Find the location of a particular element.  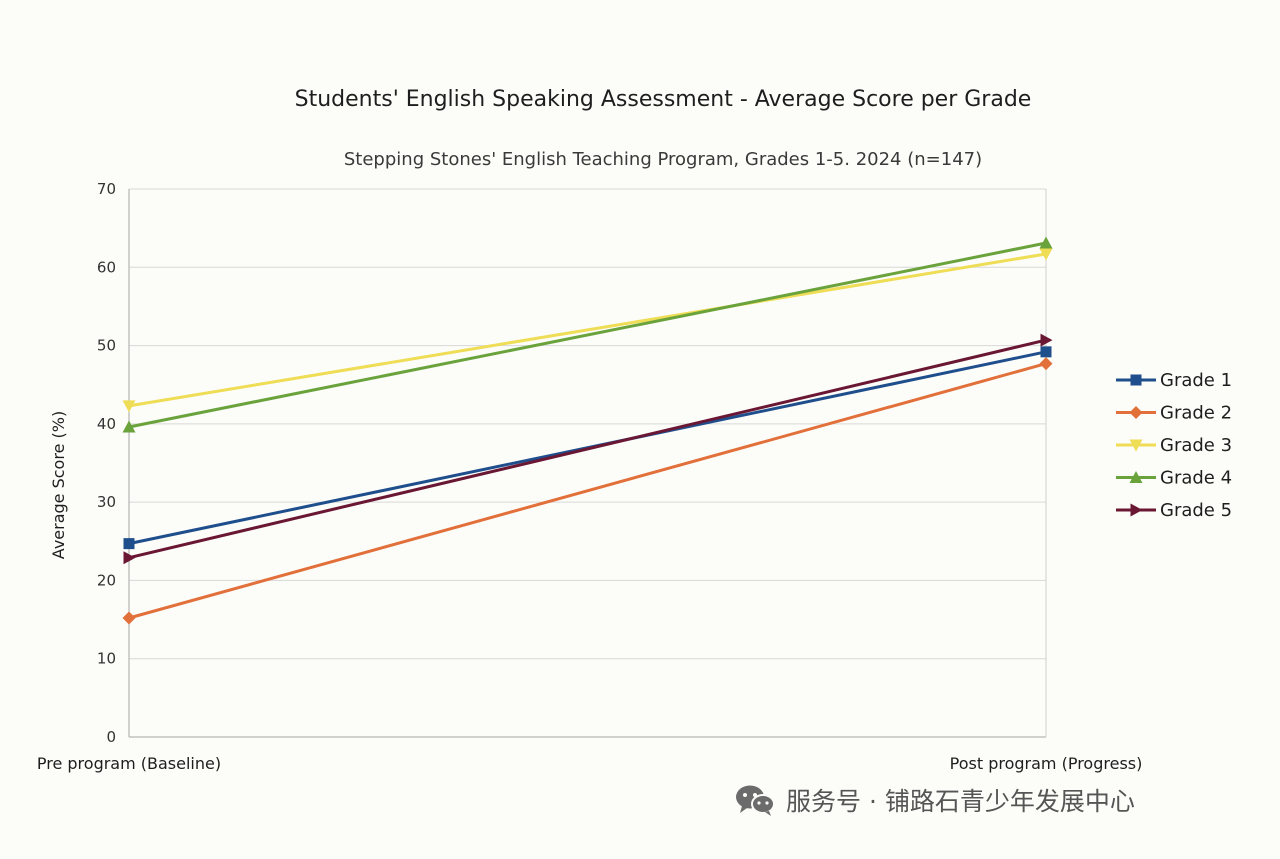

legend-item: Grade 1 is located at coordinates (1174, 380).